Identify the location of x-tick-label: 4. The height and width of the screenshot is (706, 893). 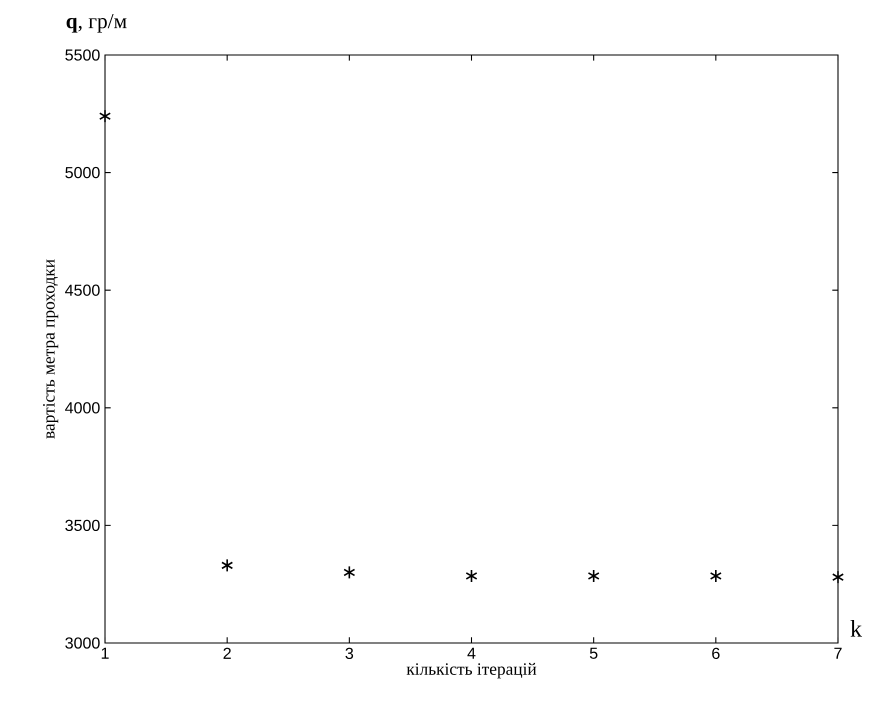
(471, 653).